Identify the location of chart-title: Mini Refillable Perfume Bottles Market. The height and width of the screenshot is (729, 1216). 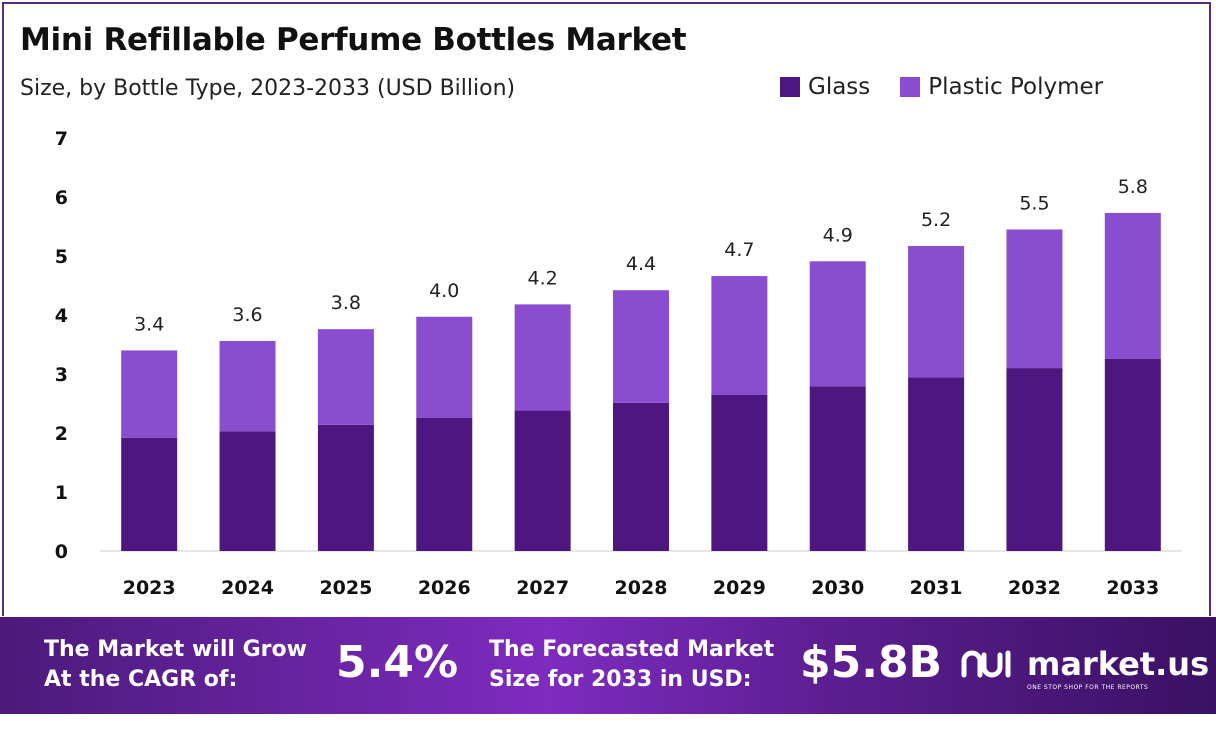
(353, 40).